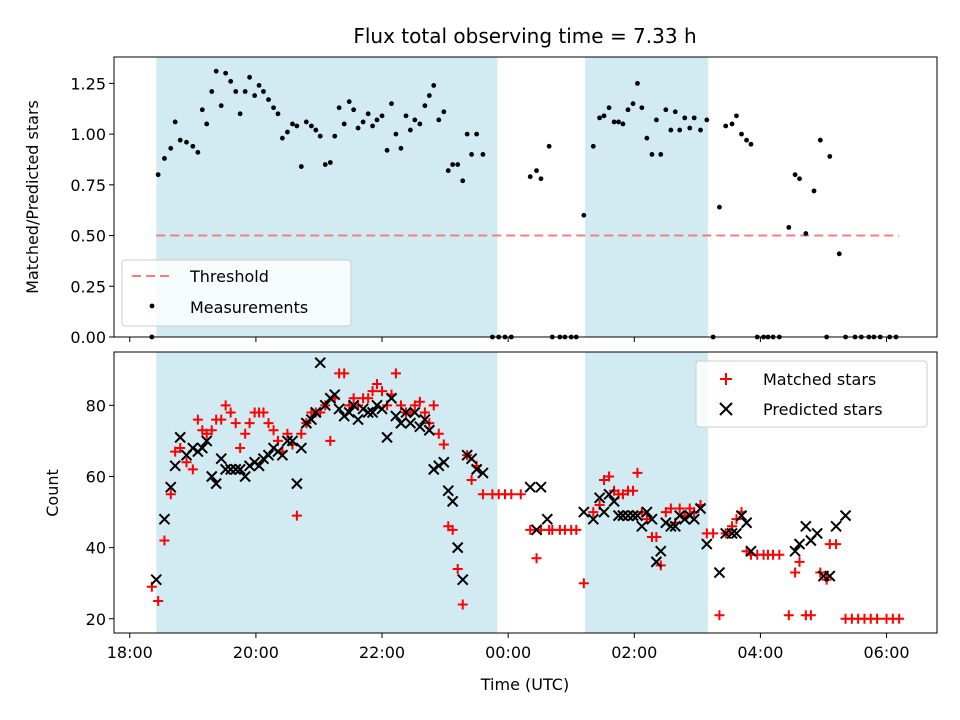 Image resolution: width=960 pixels, height=720 pixels. Describe the element at coordinates (819, 379) in the screenshot. I see `legend-matched-label: Matched stars` at that location.